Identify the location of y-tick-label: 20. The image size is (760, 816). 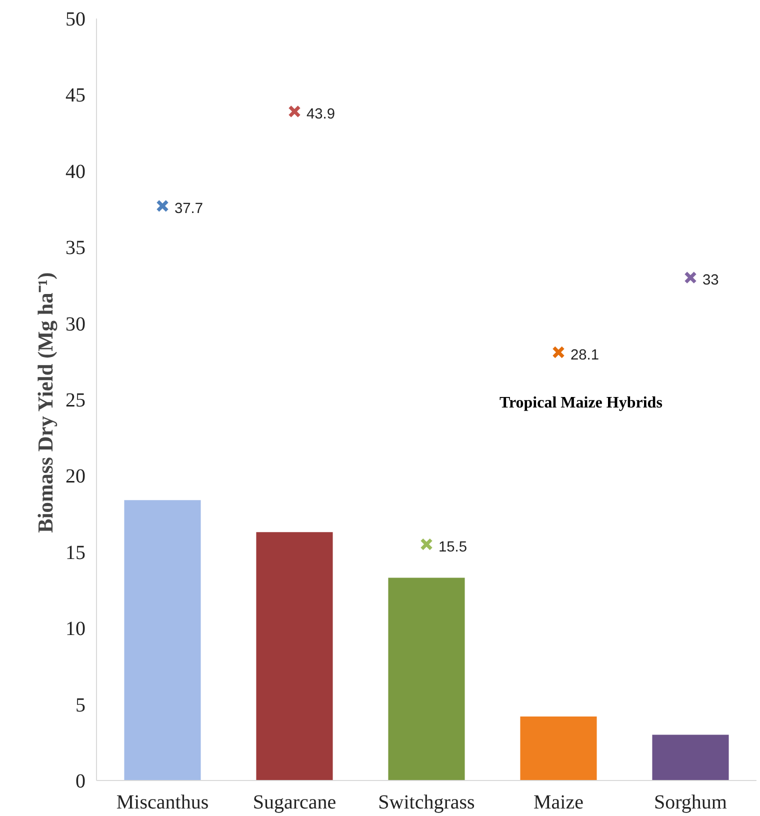
(76, 477).